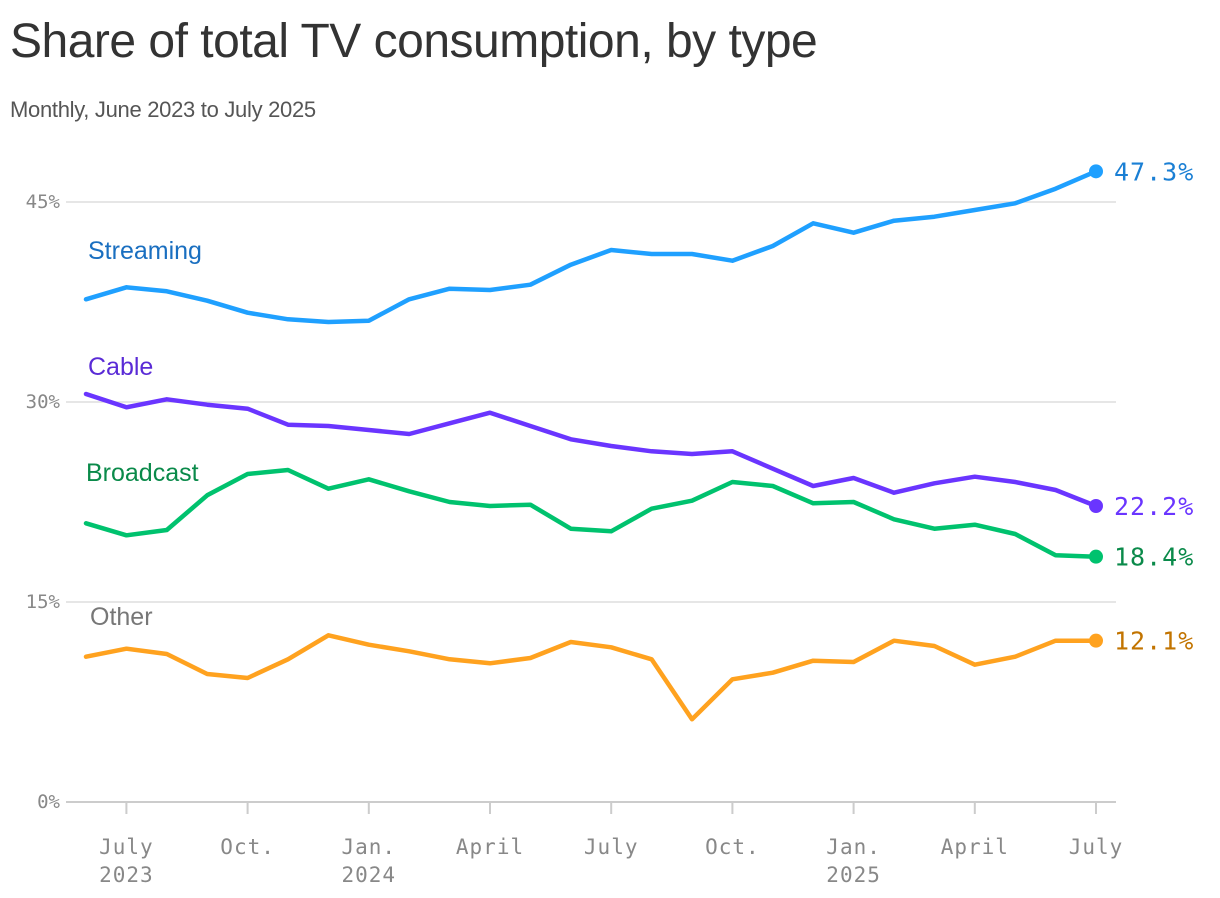  What do you see at coordinates (1154, 506) in the screenshot?
I see `cable-end-value: 22.2%` at bounding box center [1154, 506].